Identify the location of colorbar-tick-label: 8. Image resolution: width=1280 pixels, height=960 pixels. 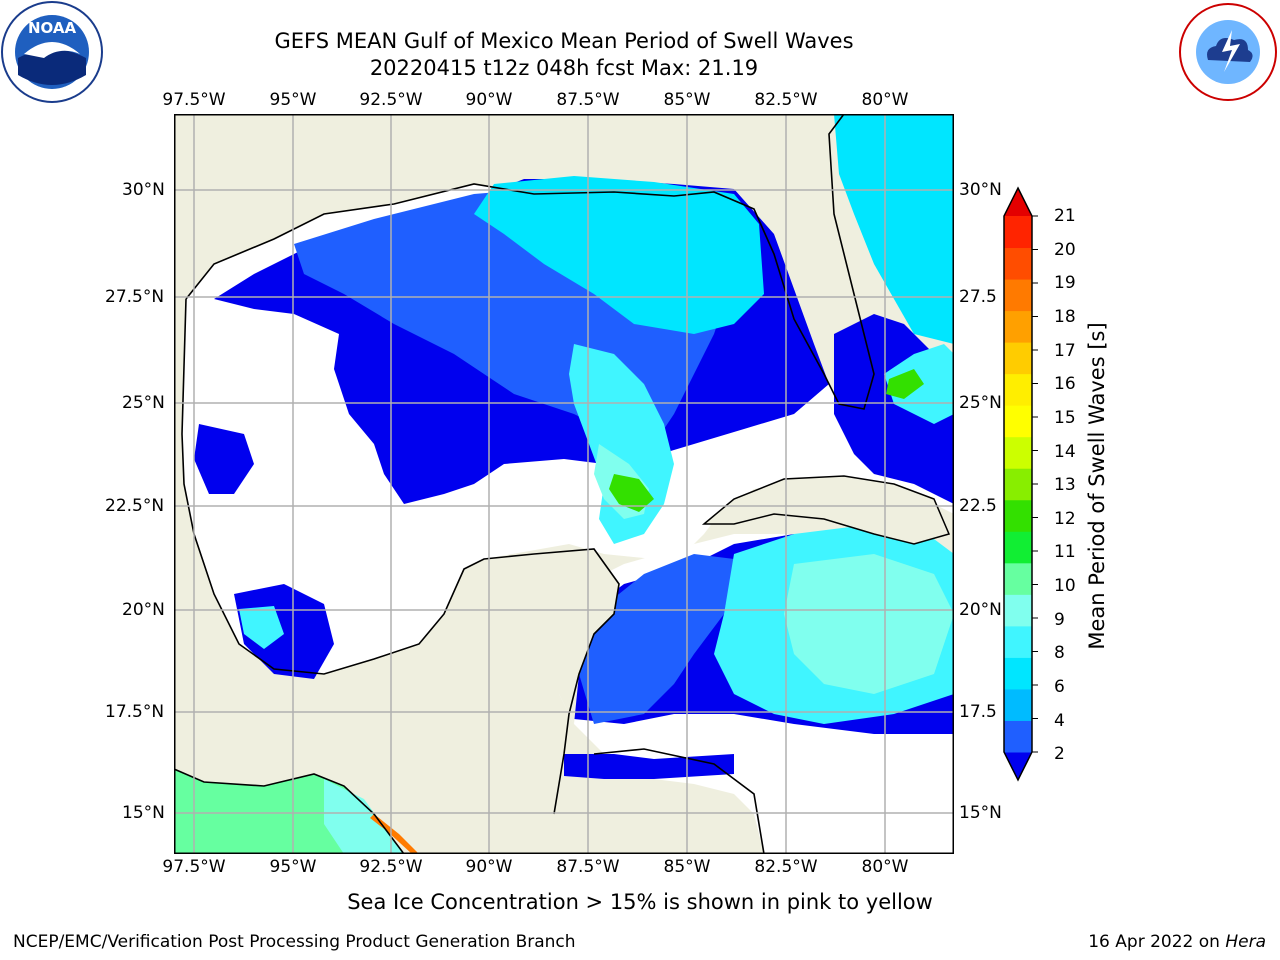
(1059, 653).